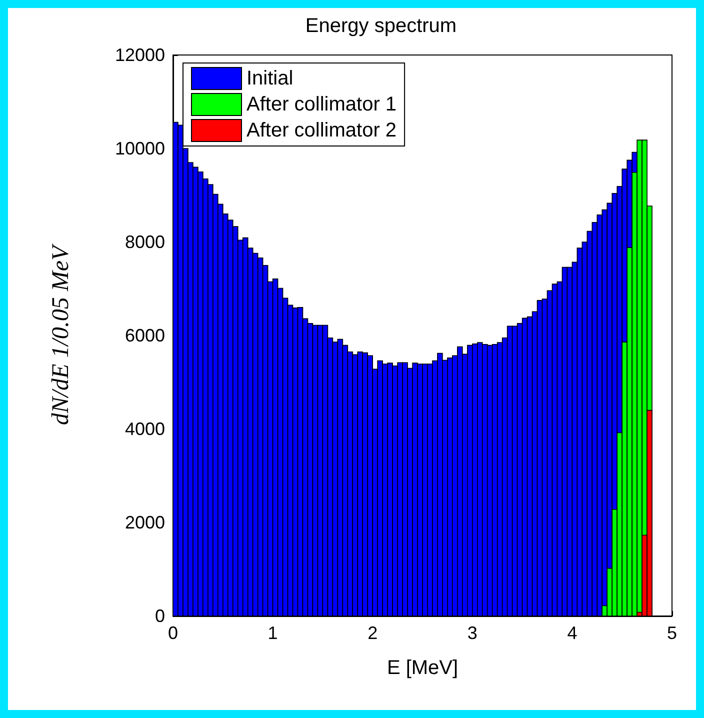  What do you see at coordinates (672, 633) in the screenshot?
I see `x-tick-label: 5` at bounding box center [672, 633].